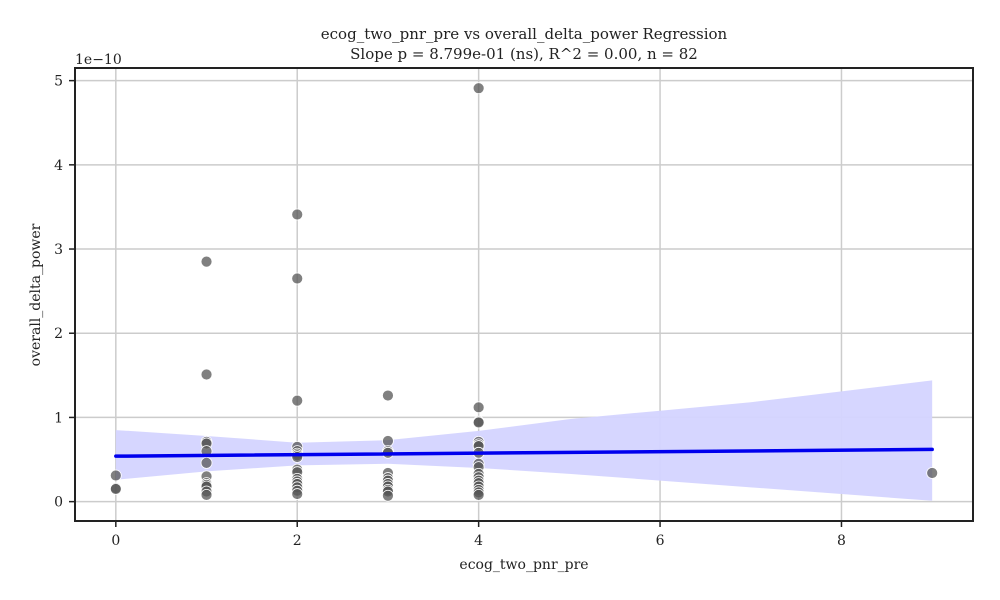 This screenshot has width=1000, height=600. Describe the element at coordinates (58, 503) in the screenshot. I see `y-tick-label: 0` at that location.